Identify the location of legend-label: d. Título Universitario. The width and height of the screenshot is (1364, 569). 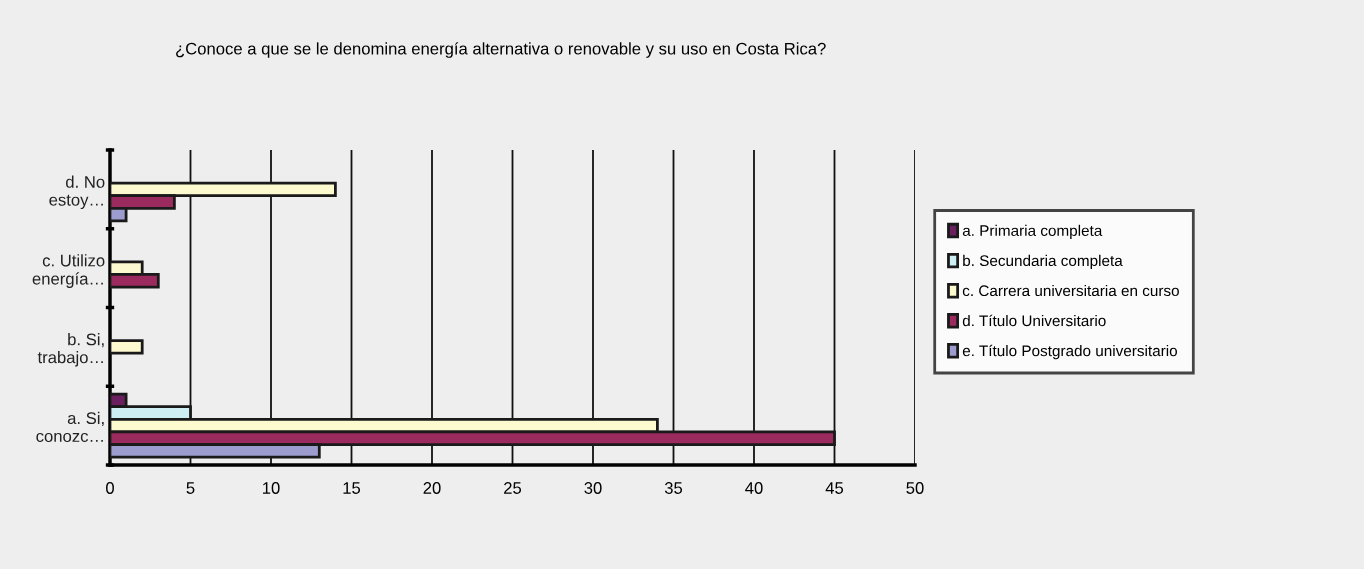
(1034, 320).